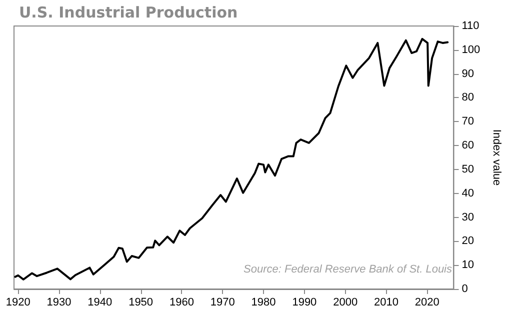  I want to click on x-tick-label: 1970, so click(222, 302).